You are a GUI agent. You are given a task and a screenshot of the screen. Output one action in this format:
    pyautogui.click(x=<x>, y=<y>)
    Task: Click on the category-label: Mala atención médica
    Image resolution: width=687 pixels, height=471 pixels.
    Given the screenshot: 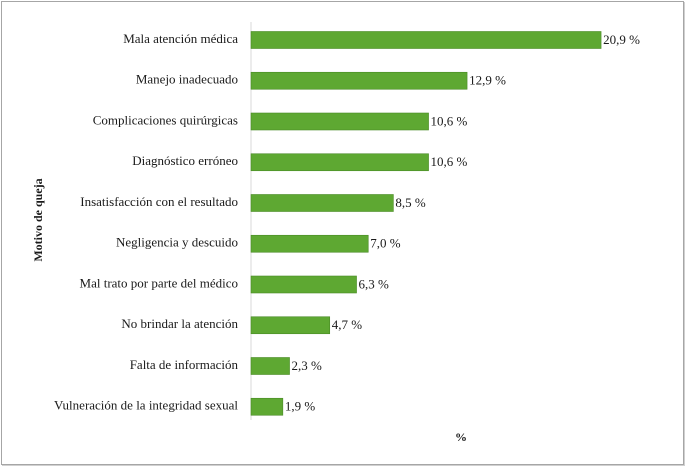 What is the action you would take?
    pyautogui.click(x=180, y=38)
    